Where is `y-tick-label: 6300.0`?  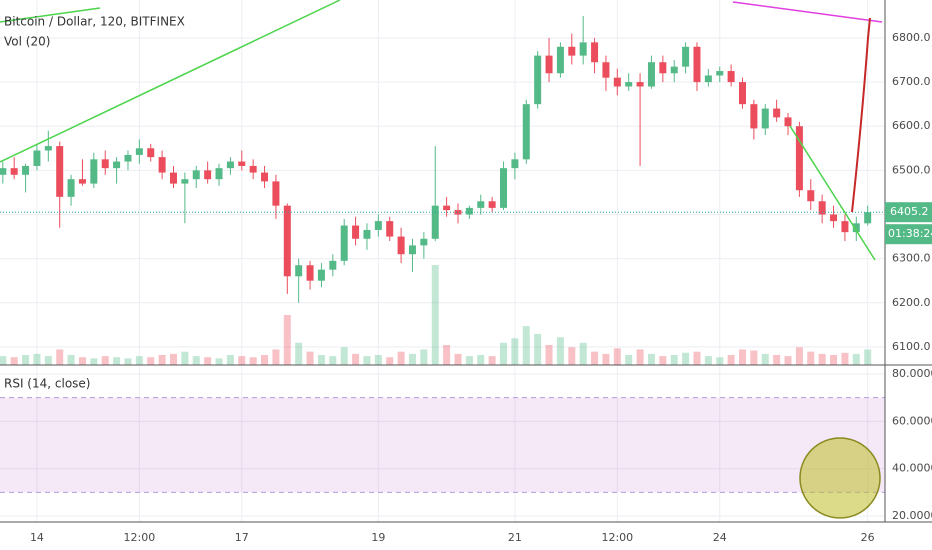 y-tick-label: 6300.0 is located at coordinates (911, 258).